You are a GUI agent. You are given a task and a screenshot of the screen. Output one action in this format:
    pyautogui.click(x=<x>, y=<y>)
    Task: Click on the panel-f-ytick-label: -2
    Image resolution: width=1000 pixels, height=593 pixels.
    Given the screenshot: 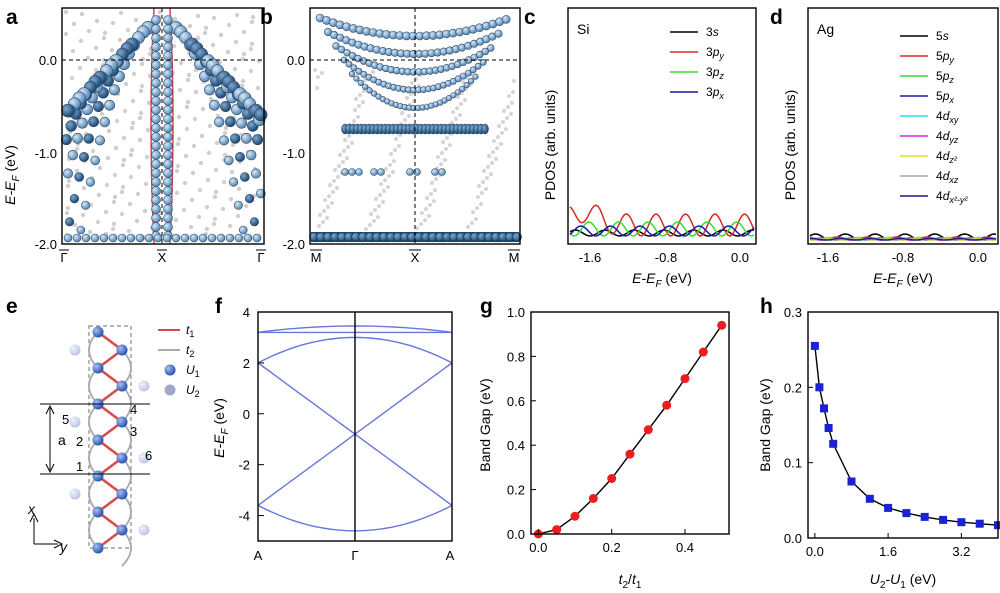 What is the action you would take?
    pyautogui.click(x=244, y=465)
    